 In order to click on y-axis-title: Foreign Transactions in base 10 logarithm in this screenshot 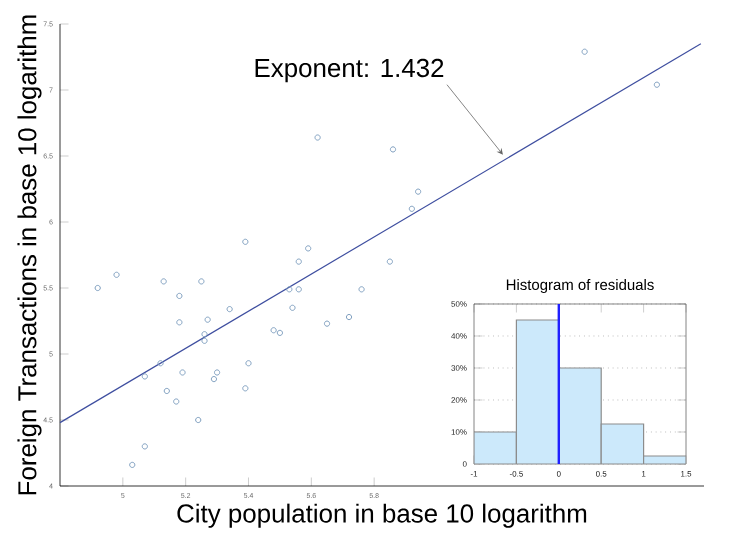, I will do `click(29, 255)`.